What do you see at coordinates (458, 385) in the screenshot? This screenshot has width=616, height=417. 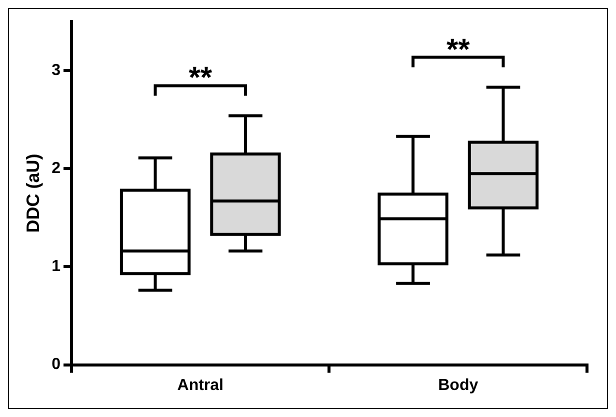 I see `x-tick-label: Body` at bounding box center [458, 385].